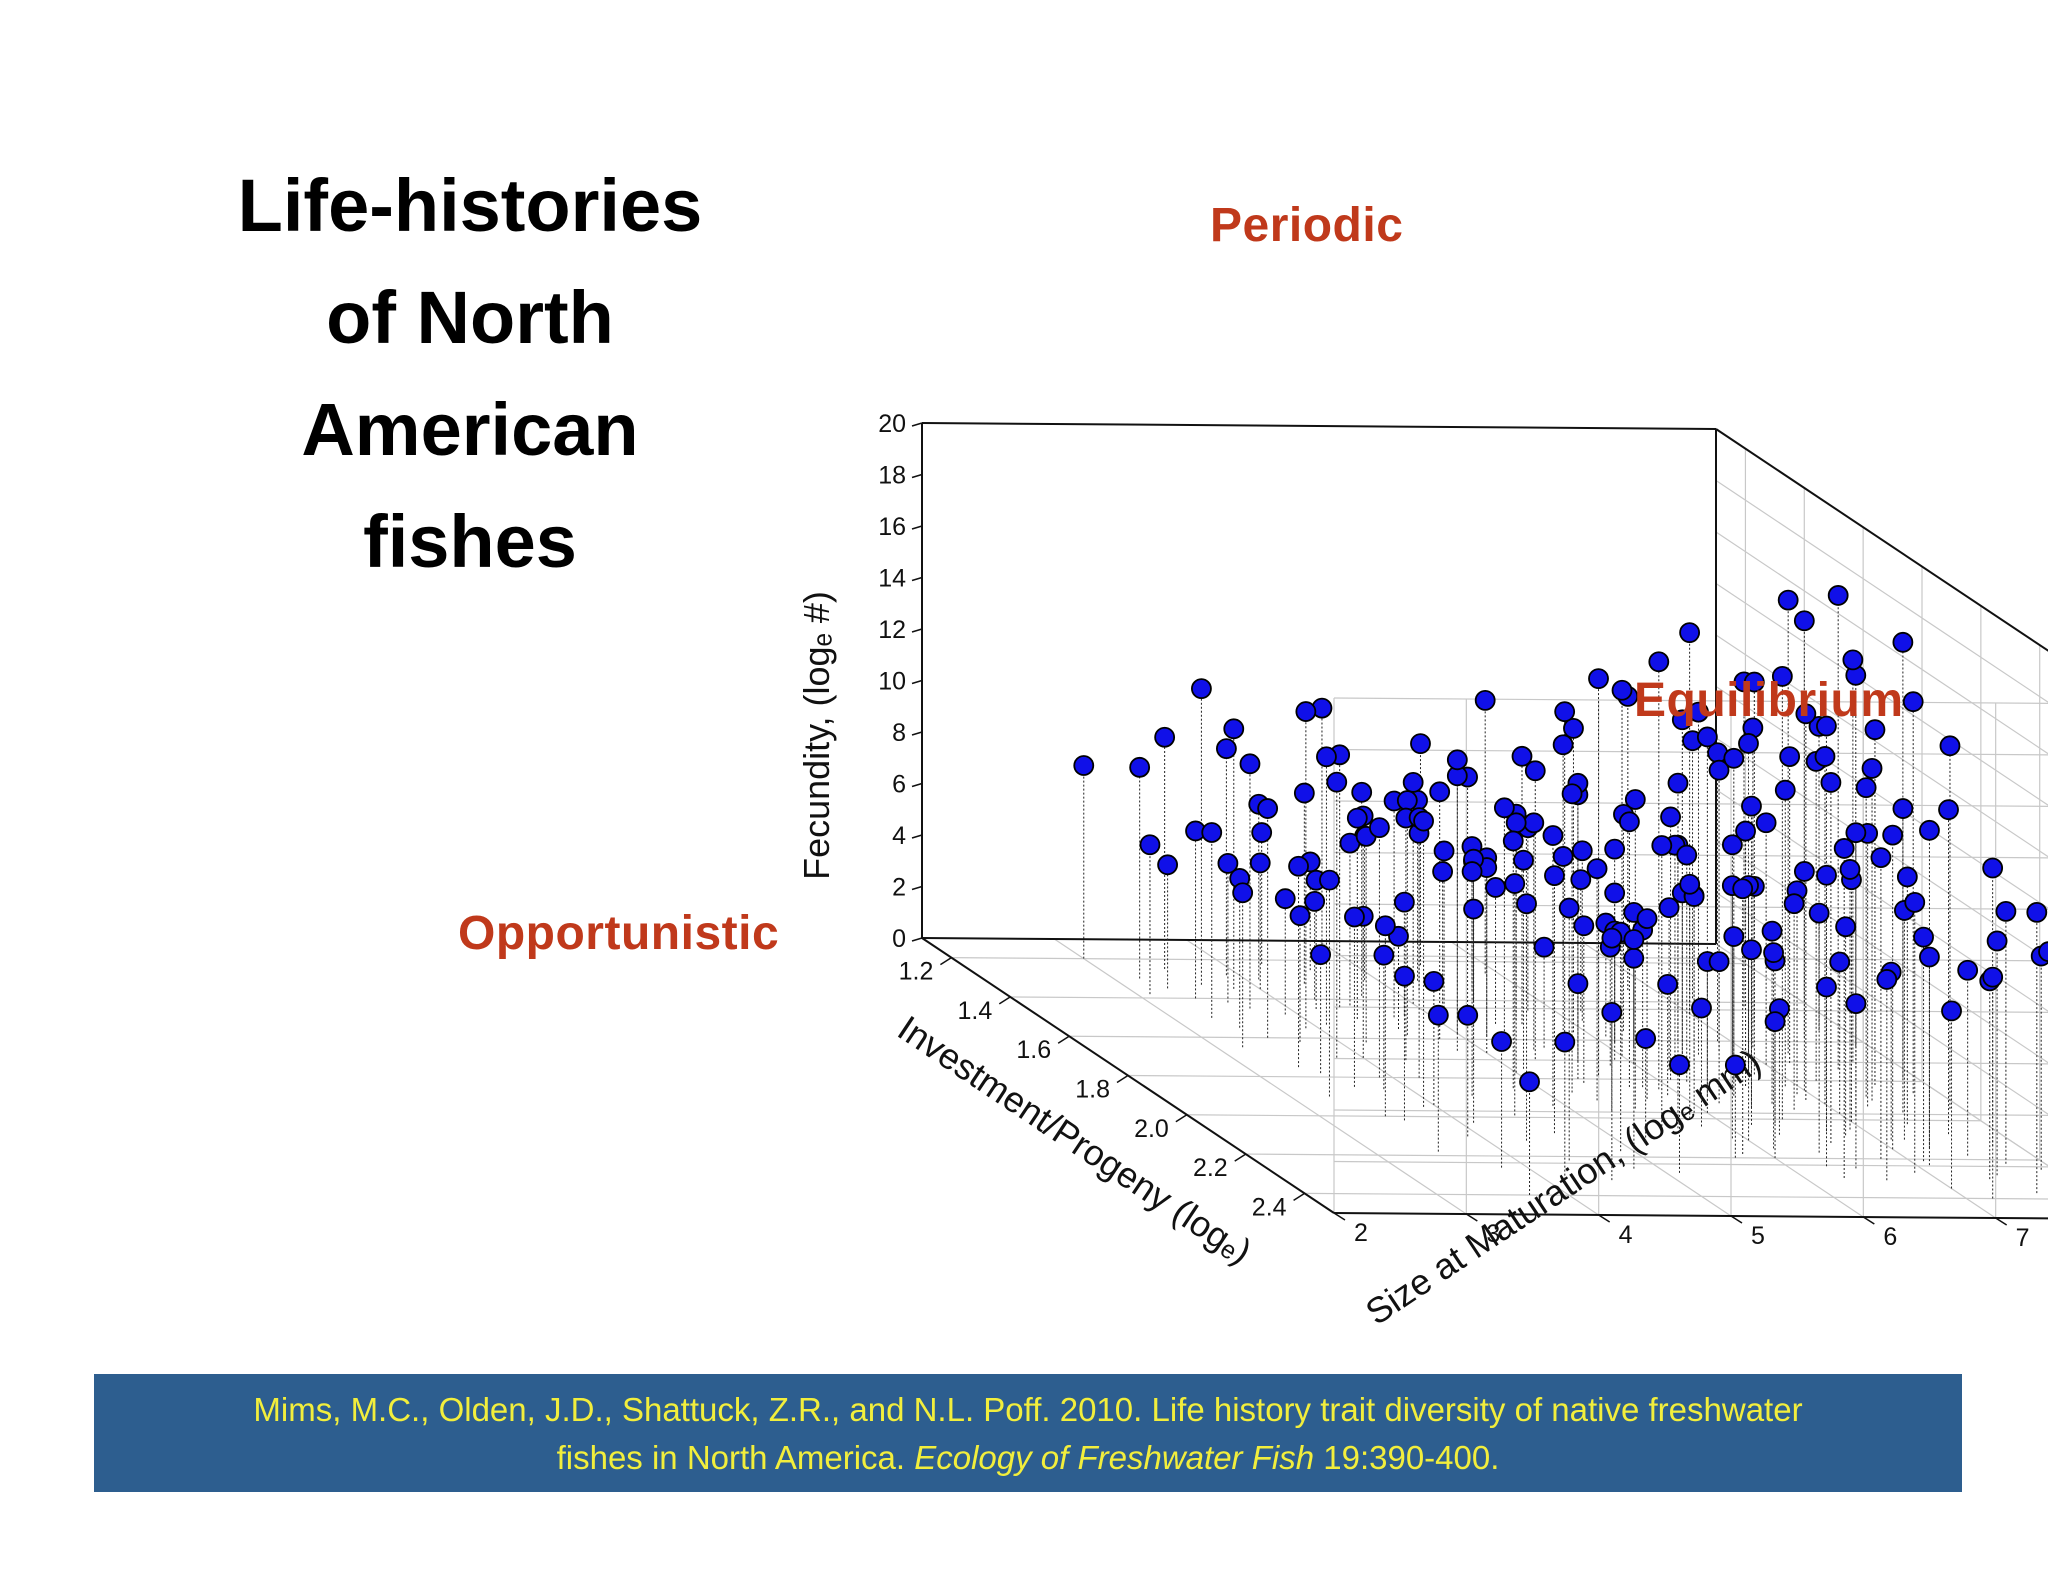 The image size is (2048, 1582). I want to click on z-tick-label: 2, so click(899, 888).